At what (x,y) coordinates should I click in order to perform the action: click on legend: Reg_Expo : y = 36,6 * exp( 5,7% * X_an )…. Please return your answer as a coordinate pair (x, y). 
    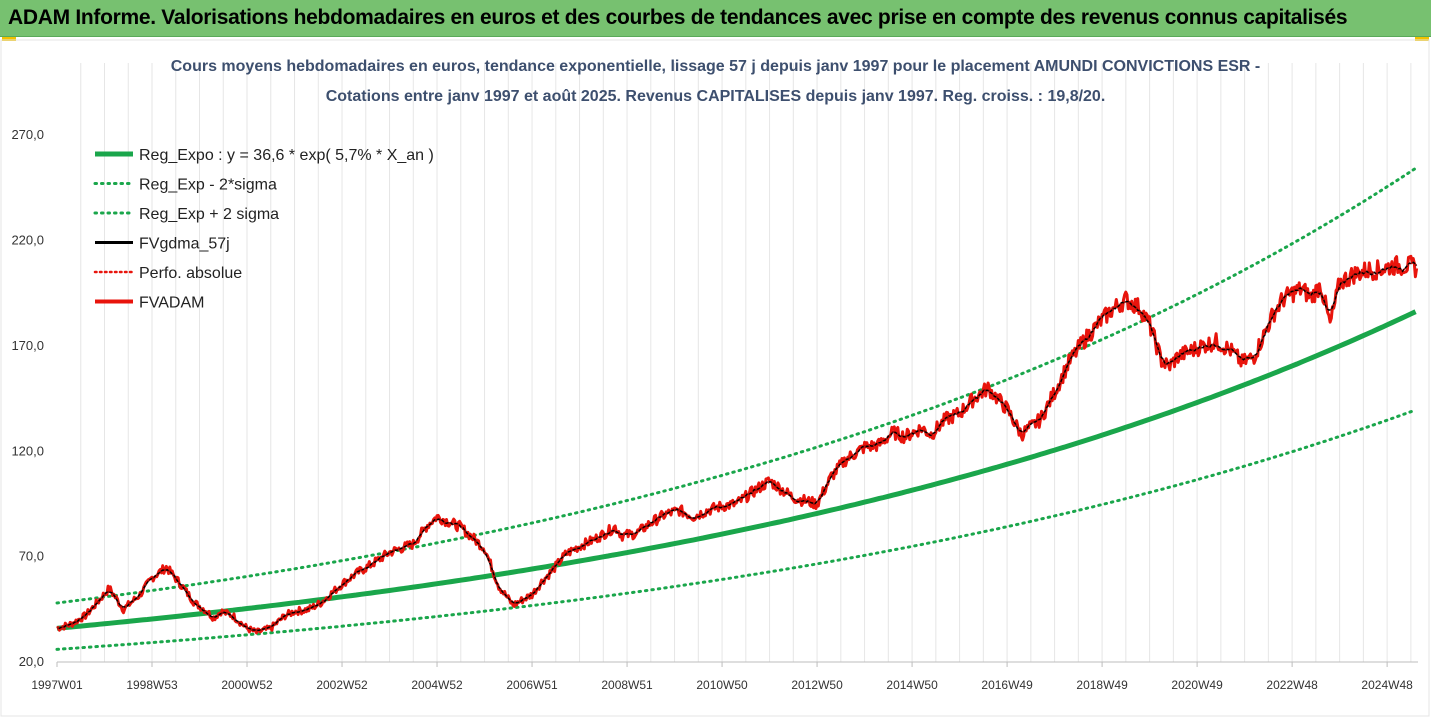
    Looking at the image, I should click on (263, 229).